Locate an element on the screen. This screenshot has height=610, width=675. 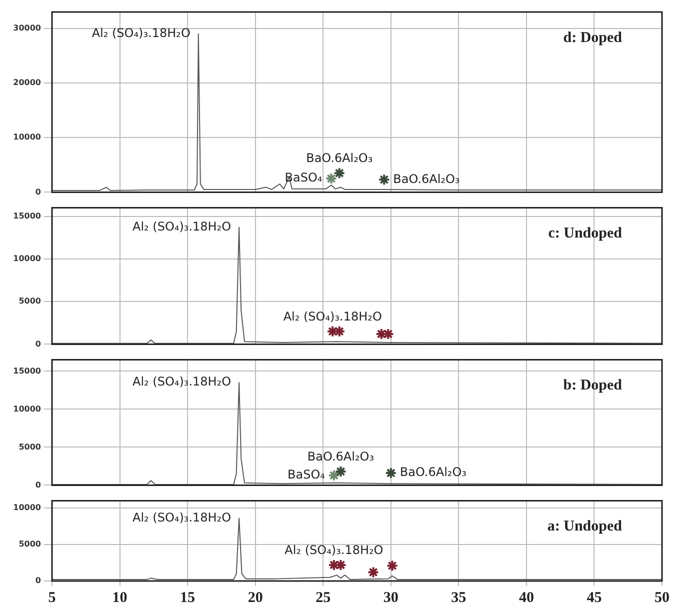
annotation: c: Undoped is located at coordinates (585, 234).